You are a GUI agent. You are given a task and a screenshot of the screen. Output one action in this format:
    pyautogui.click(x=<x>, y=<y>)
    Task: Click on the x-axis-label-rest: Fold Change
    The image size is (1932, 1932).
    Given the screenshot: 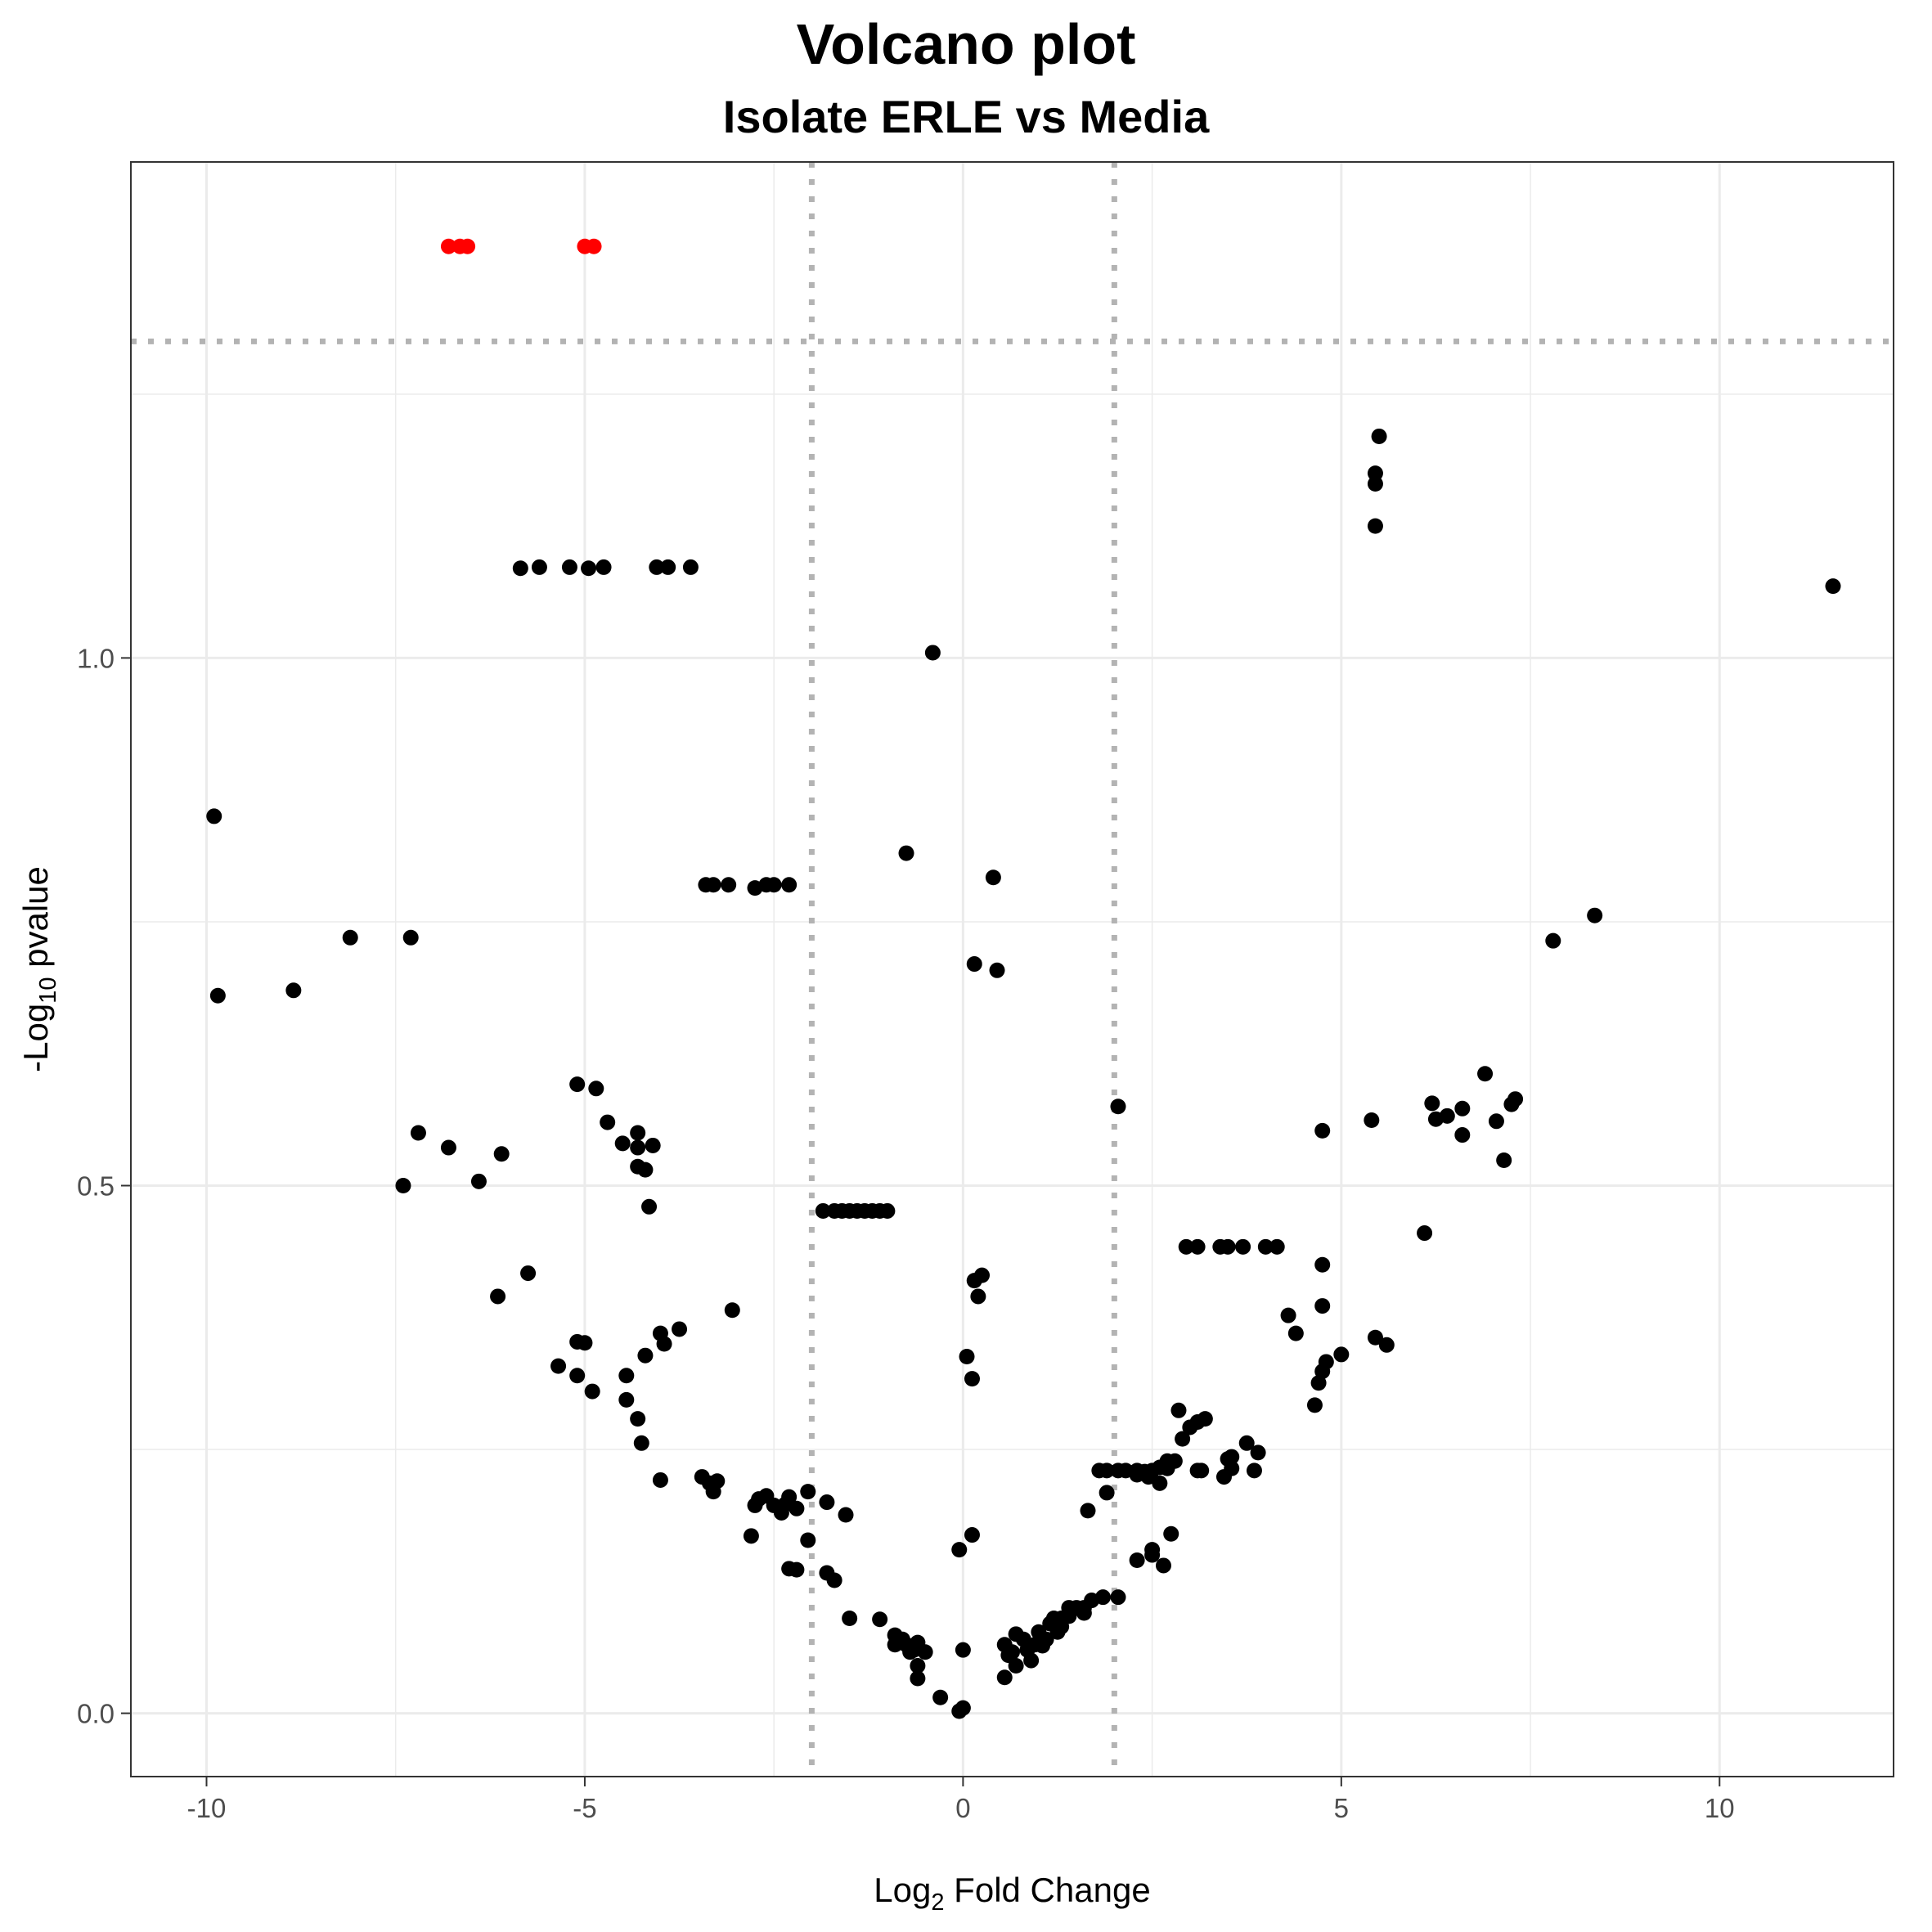 What is the action you would take?
    pyautogui.click(x=1048, y=1890)
    